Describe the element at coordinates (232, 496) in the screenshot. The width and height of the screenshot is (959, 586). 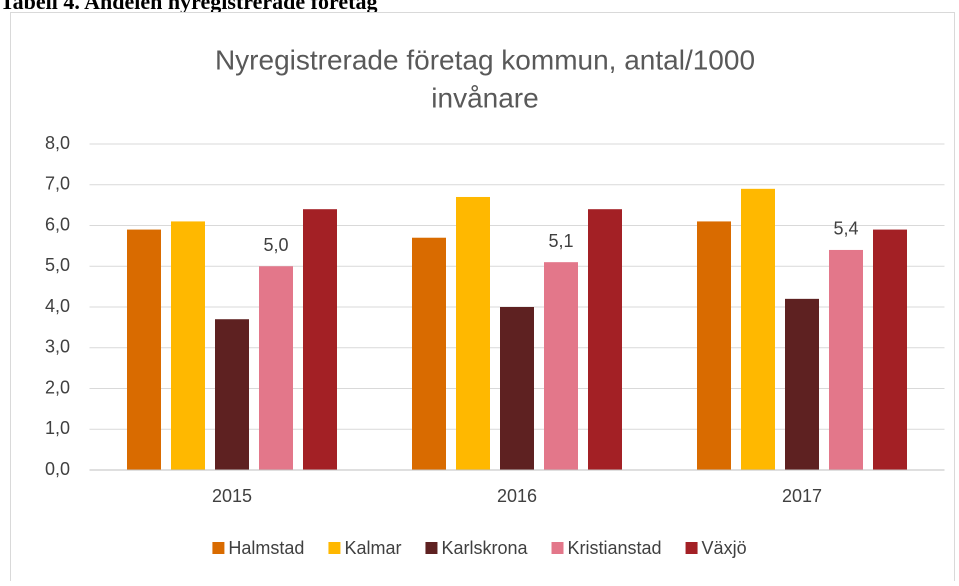
I see `x-tick-label: 2015` at that location.